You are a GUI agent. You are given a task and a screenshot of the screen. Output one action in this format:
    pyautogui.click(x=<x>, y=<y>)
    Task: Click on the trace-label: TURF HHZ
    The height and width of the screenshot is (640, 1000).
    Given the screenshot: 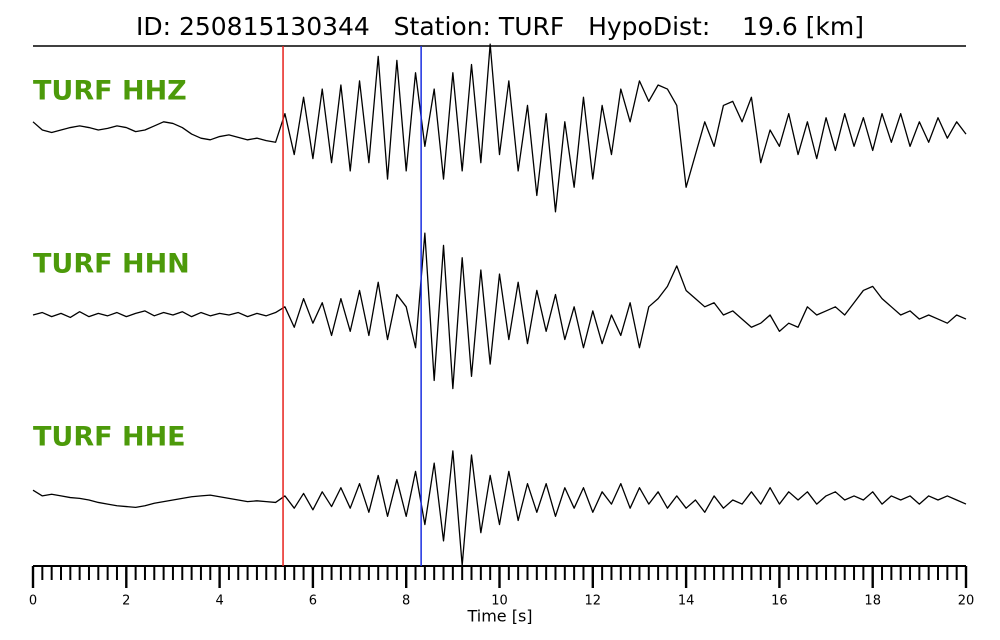 What is the action you would take?
    pyautogui.click(x=110, y=91)
    